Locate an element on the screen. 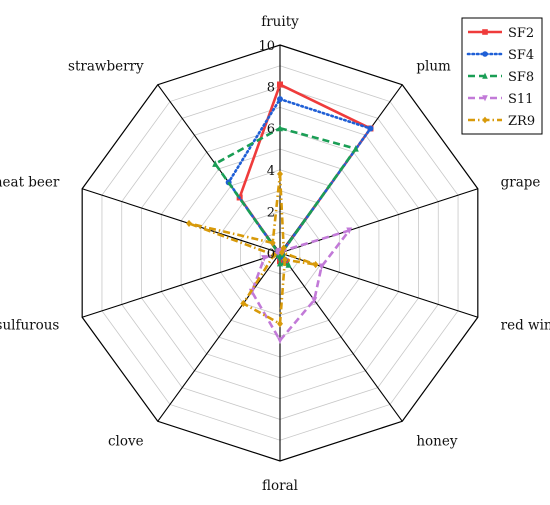 The width and height of the screenshot is (550, 505). legend-item: SF4 is located at coordinates (500, 55).